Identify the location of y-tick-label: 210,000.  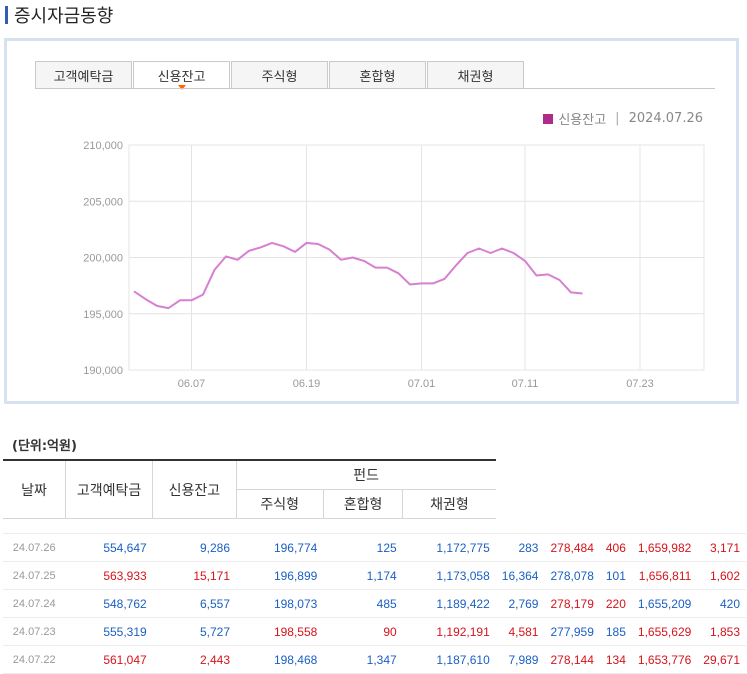
(103, 146).